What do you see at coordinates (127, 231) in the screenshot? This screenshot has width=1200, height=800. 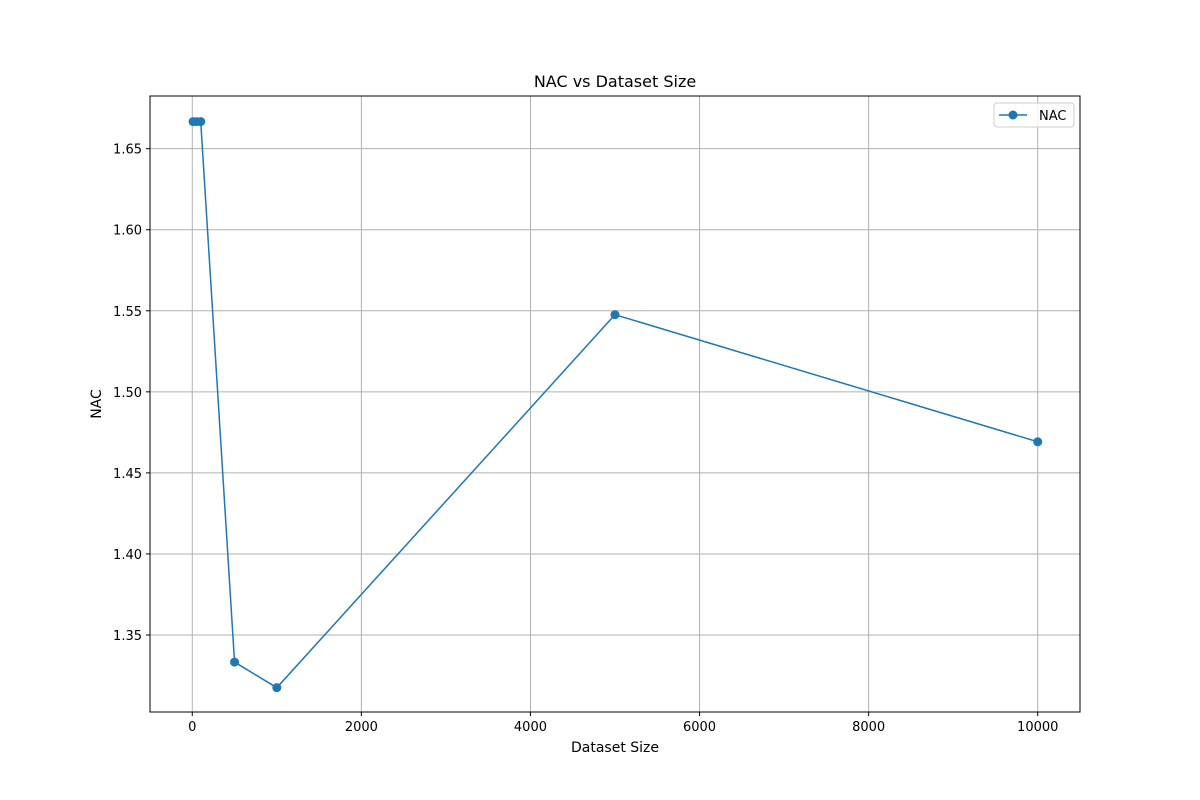 I see `y-tick-label: 1.60` at bounding box center [127, 231].